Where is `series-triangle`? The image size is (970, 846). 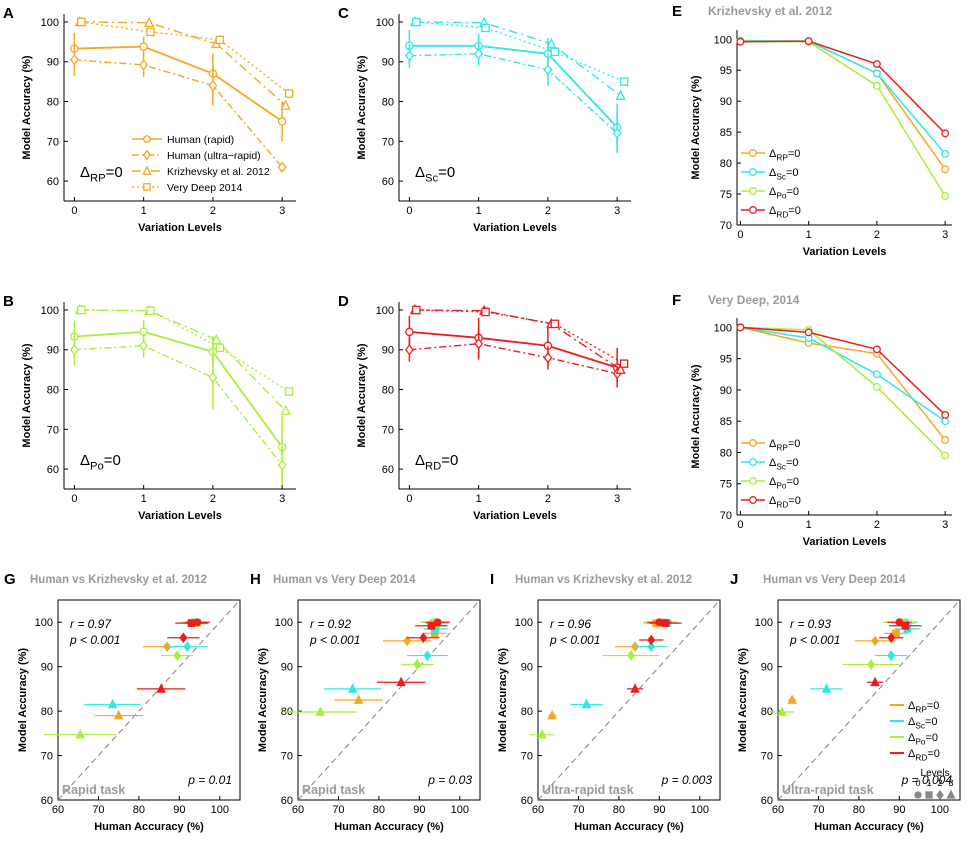
series-triangle is located at coordinates (517, 57).